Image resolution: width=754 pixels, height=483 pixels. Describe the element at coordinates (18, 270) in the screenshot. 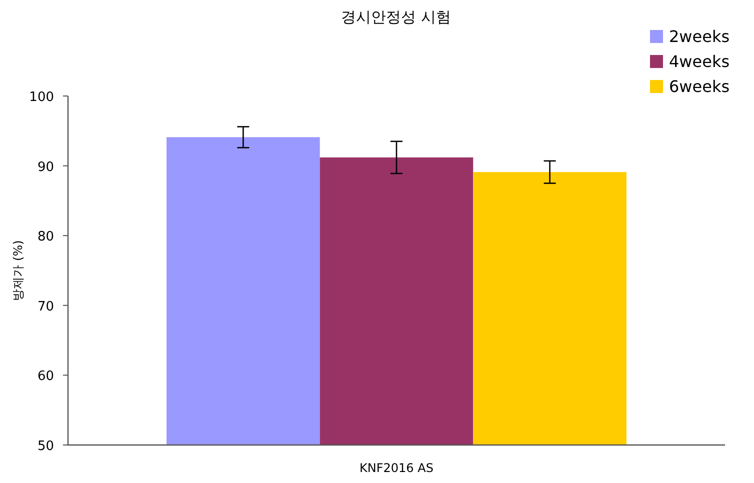

I see `y-axis-title: 방제가 (%)` at that location.